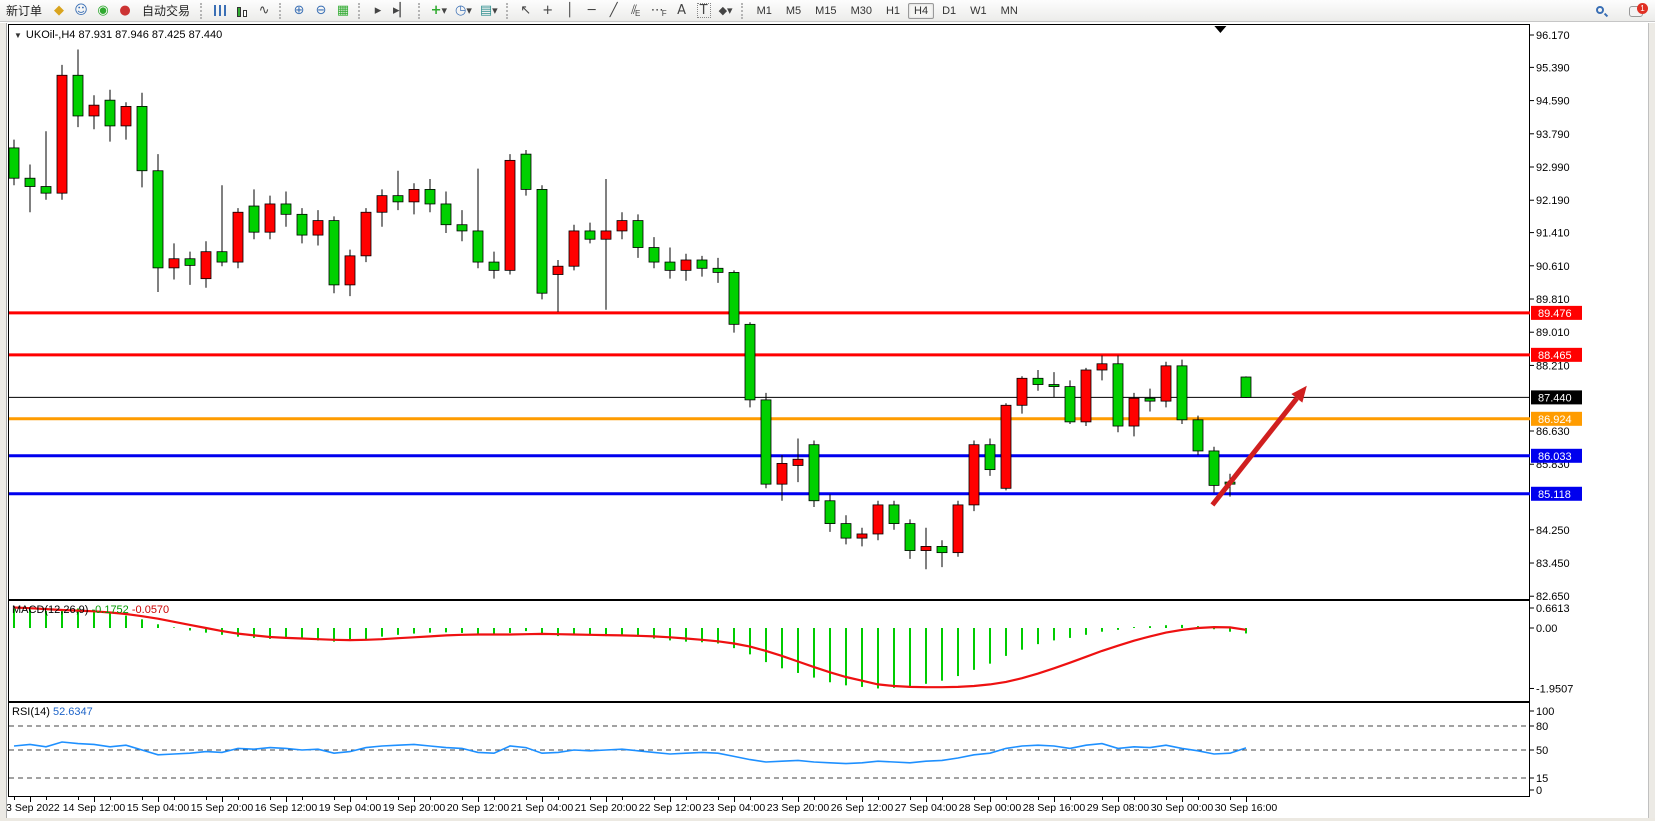  Describe the element at coordinates (861, 10) in the screenshot. I see `tab-timeframe-M30: M30` at that location.